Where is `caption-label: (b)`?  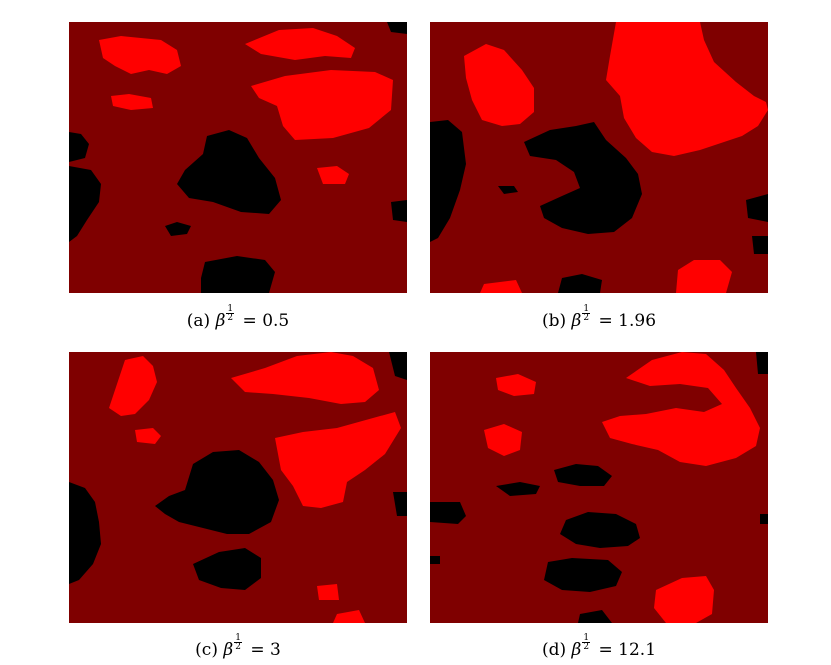
caption-label: (b) is located at coordinates (554, 321).